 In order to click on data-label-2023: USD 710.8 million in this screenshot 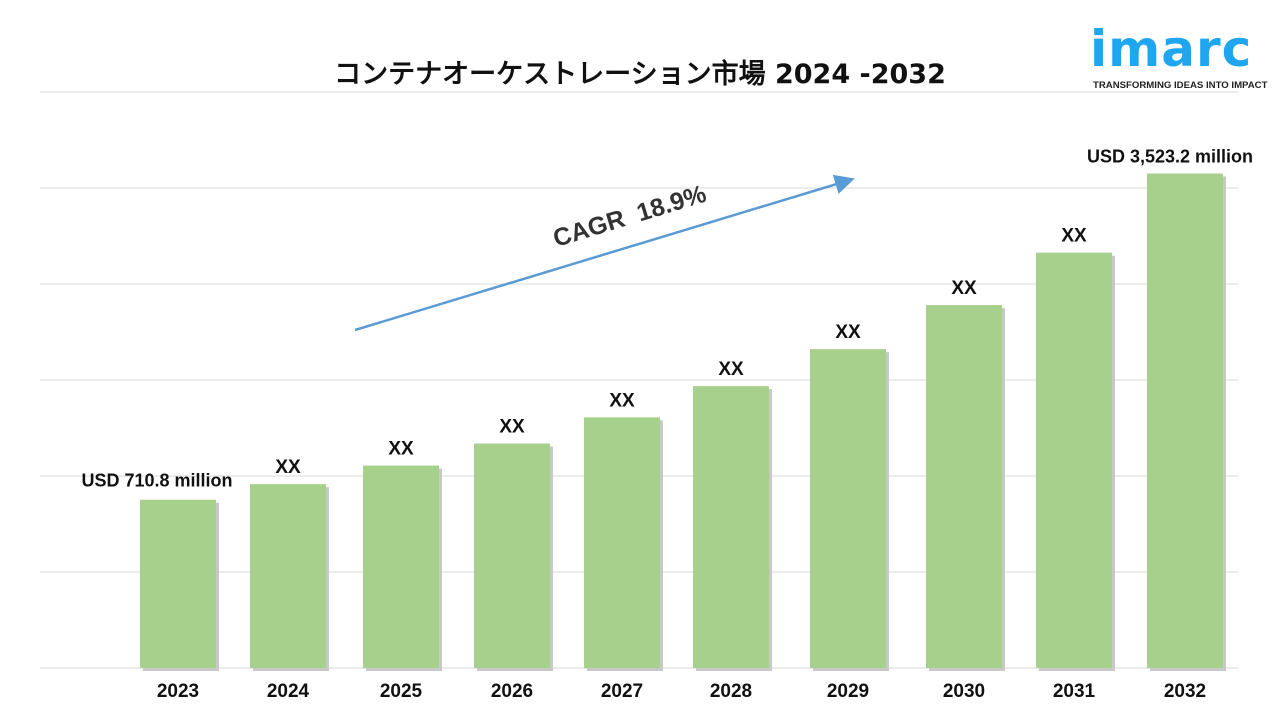, I will do `click(156, 481)`.